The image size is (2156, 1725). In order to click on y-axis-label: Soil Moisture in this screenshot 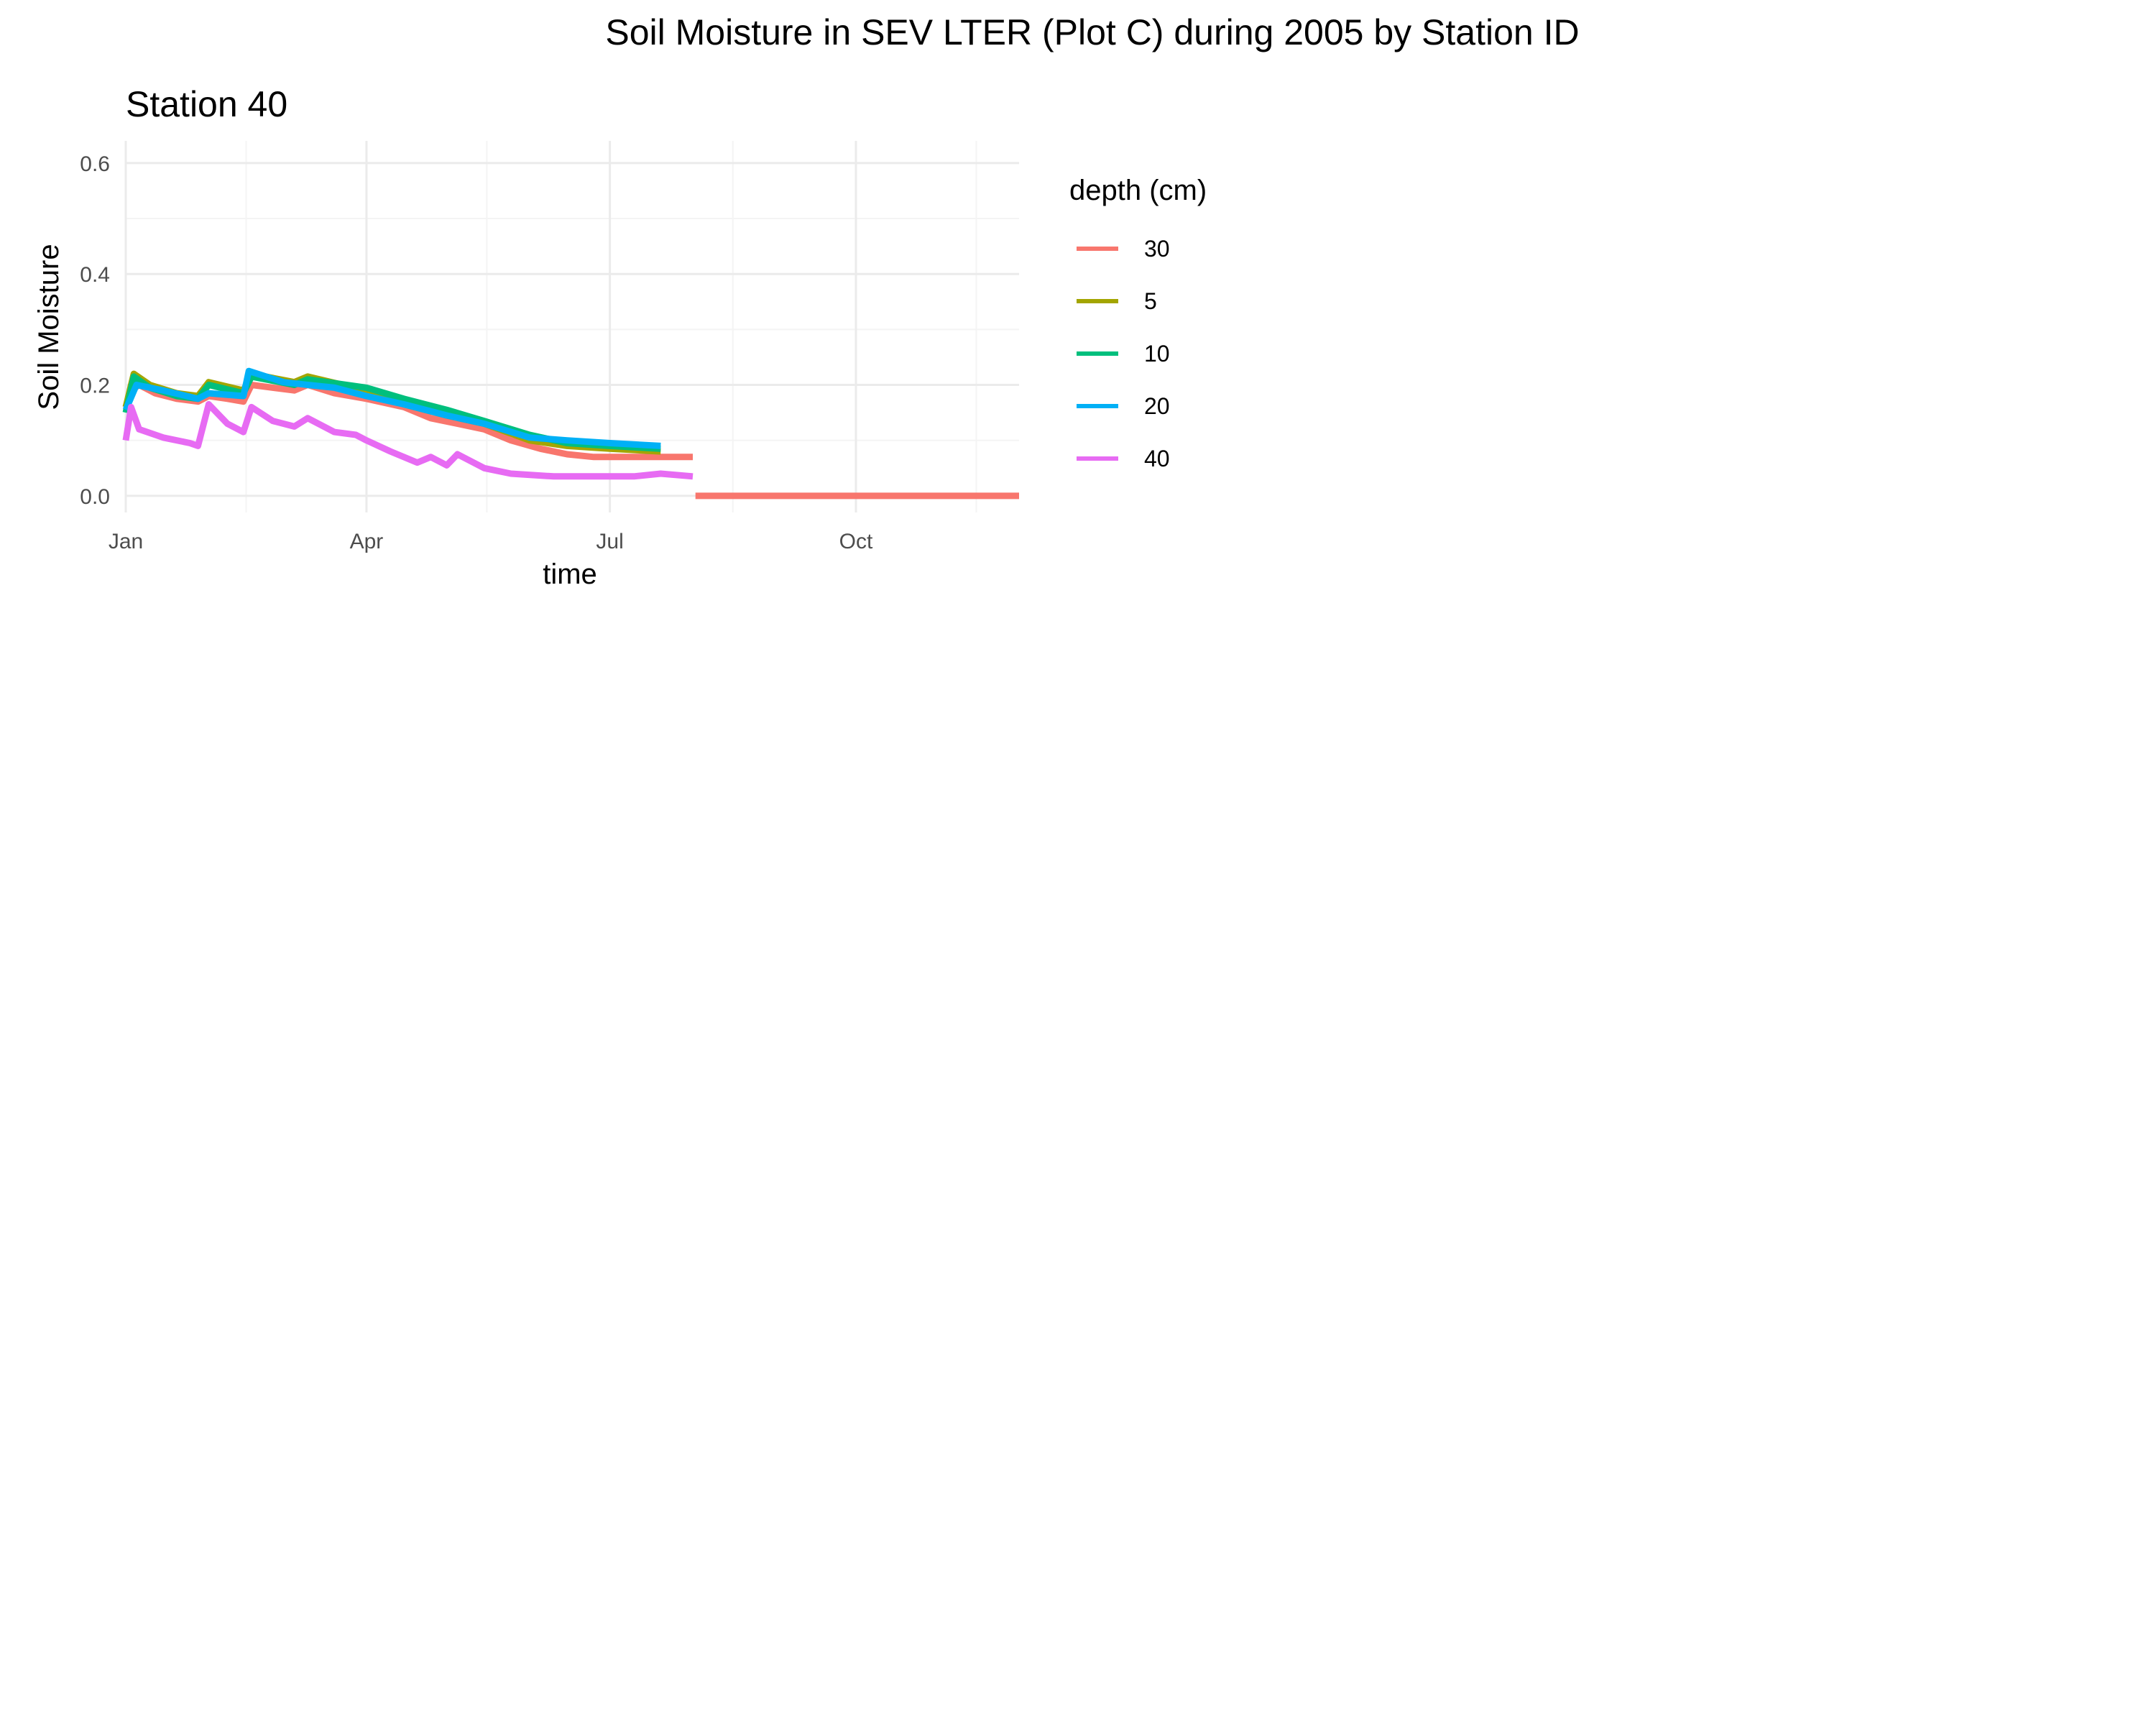, I will do `click(49, 327)`.